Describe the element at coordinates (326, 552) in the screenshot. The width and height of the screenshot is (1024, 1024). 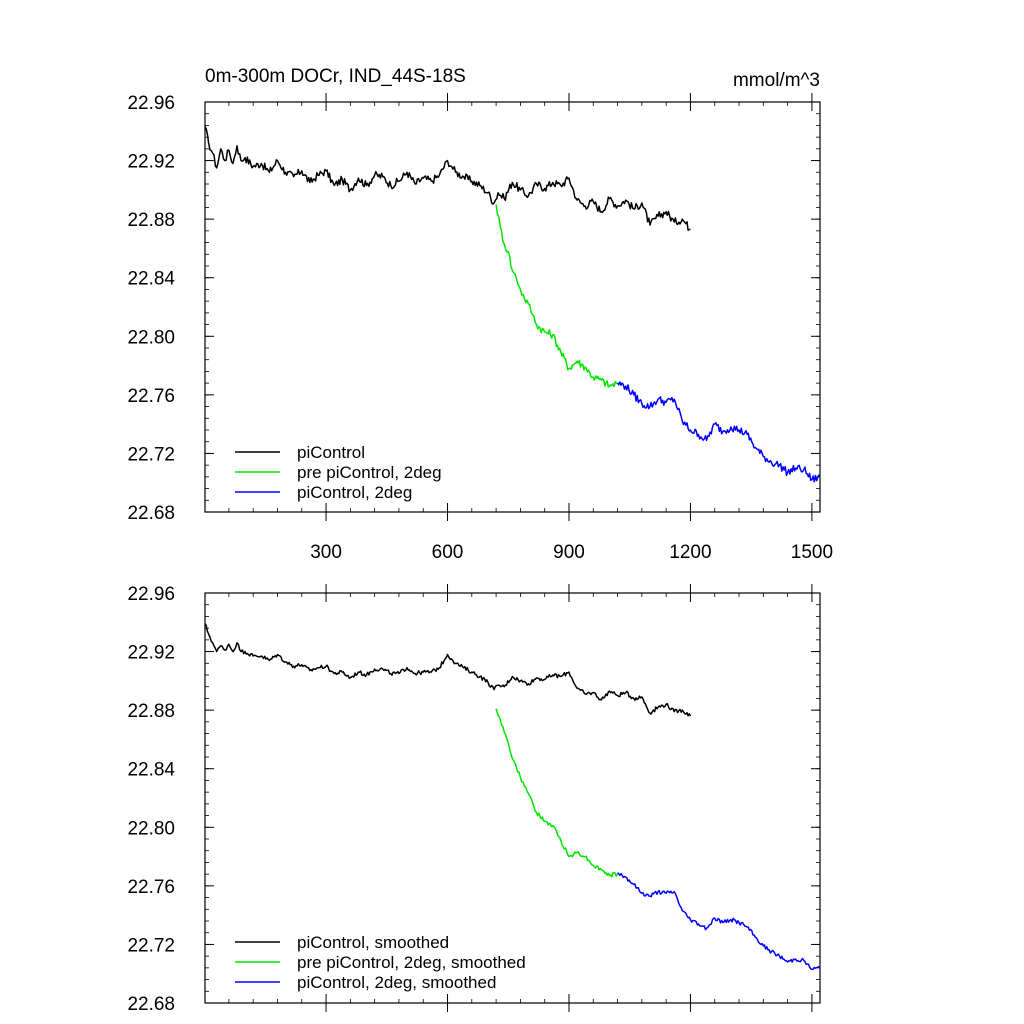
I see `x-tick-label: 300` at that location.